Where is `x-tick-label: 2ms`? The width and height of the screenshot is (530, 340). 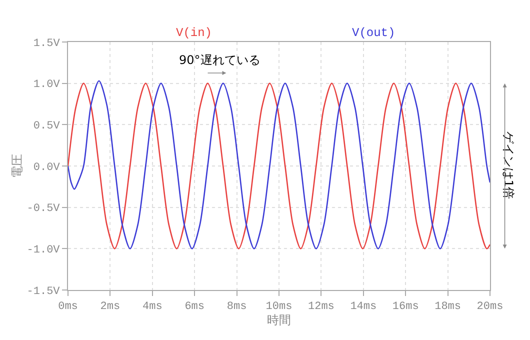 x-tick-label: 2ms is located at coordinates (110, 307).